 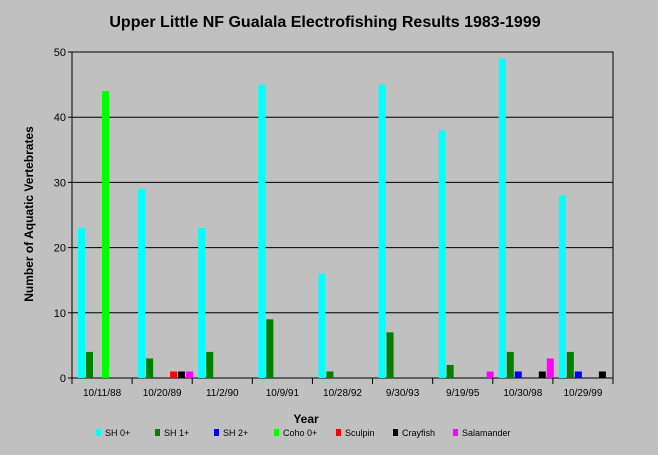 What do you see at coordinates (162, 393) in the screenshot?
I see `x-tick-label: 10/20/89` at bounding box center [162, 393].